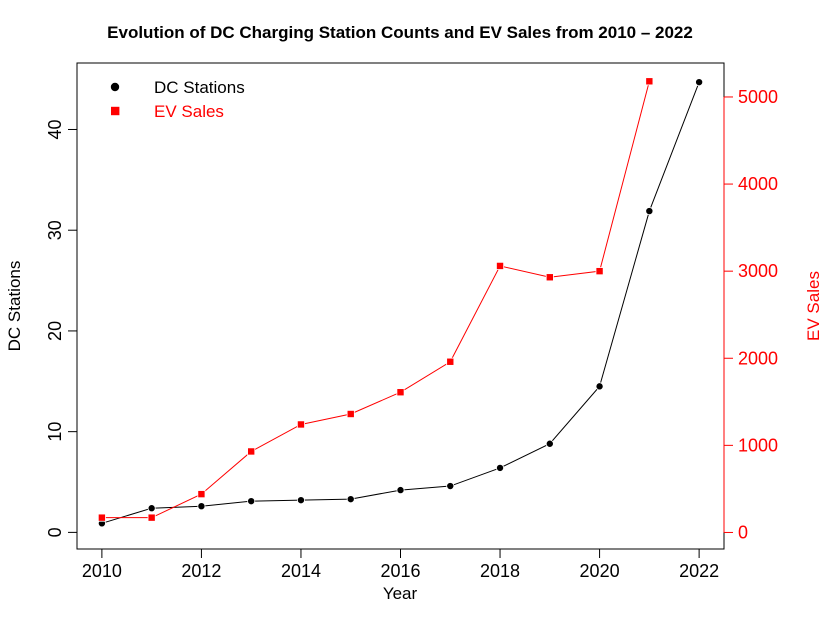  What do you see at coordinates (600, 571) in the screenshot?
I see `x-tick-label: 2020` at bounding box center [600, 571].